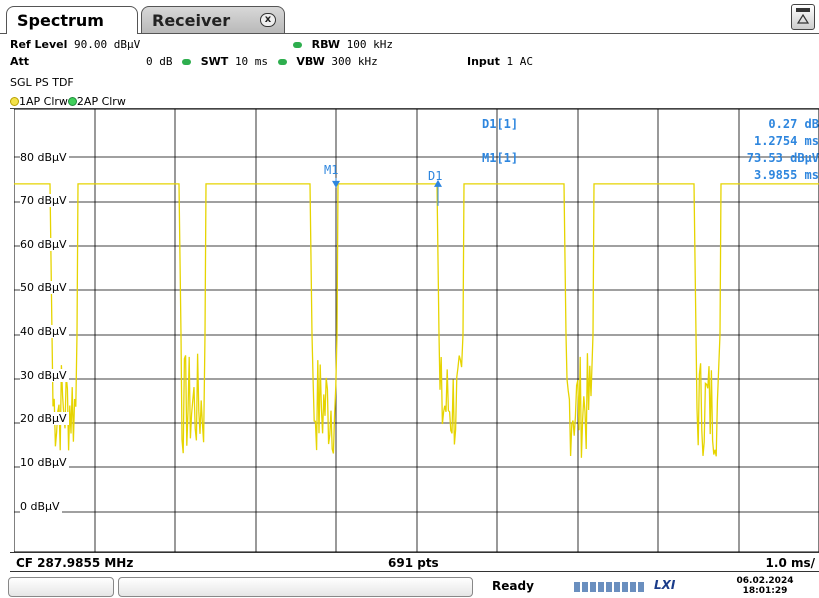 This screenshot has height=598, width=819. Describe the element at coordinates (282, 62) in the screenshot. I see `vbw-indicator-icon` at that location.